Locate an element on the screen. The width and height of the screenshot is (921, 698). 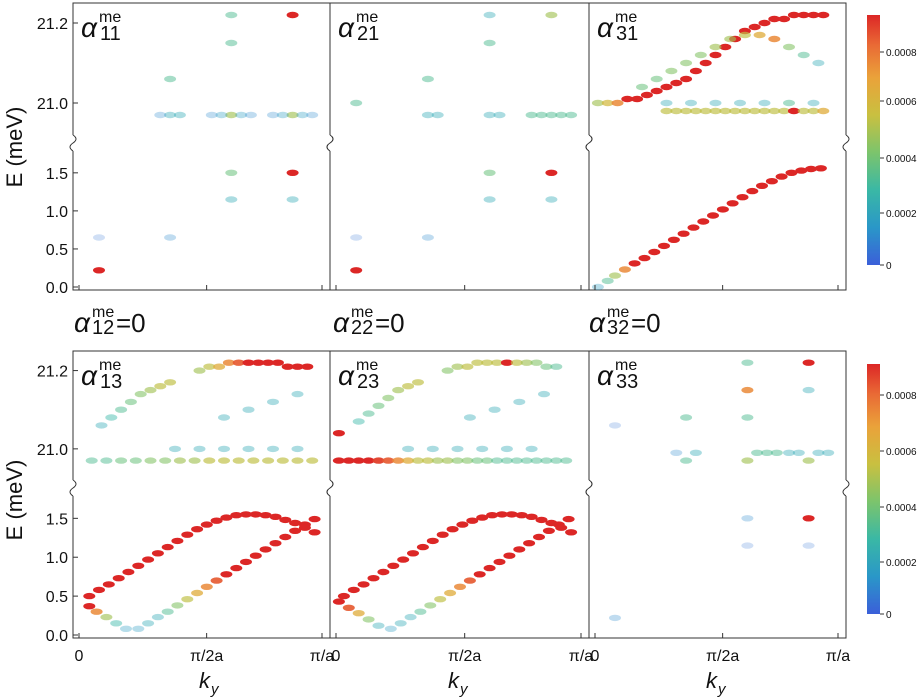
y-tick-label: 0.0 is located at coordinates (57, 636).